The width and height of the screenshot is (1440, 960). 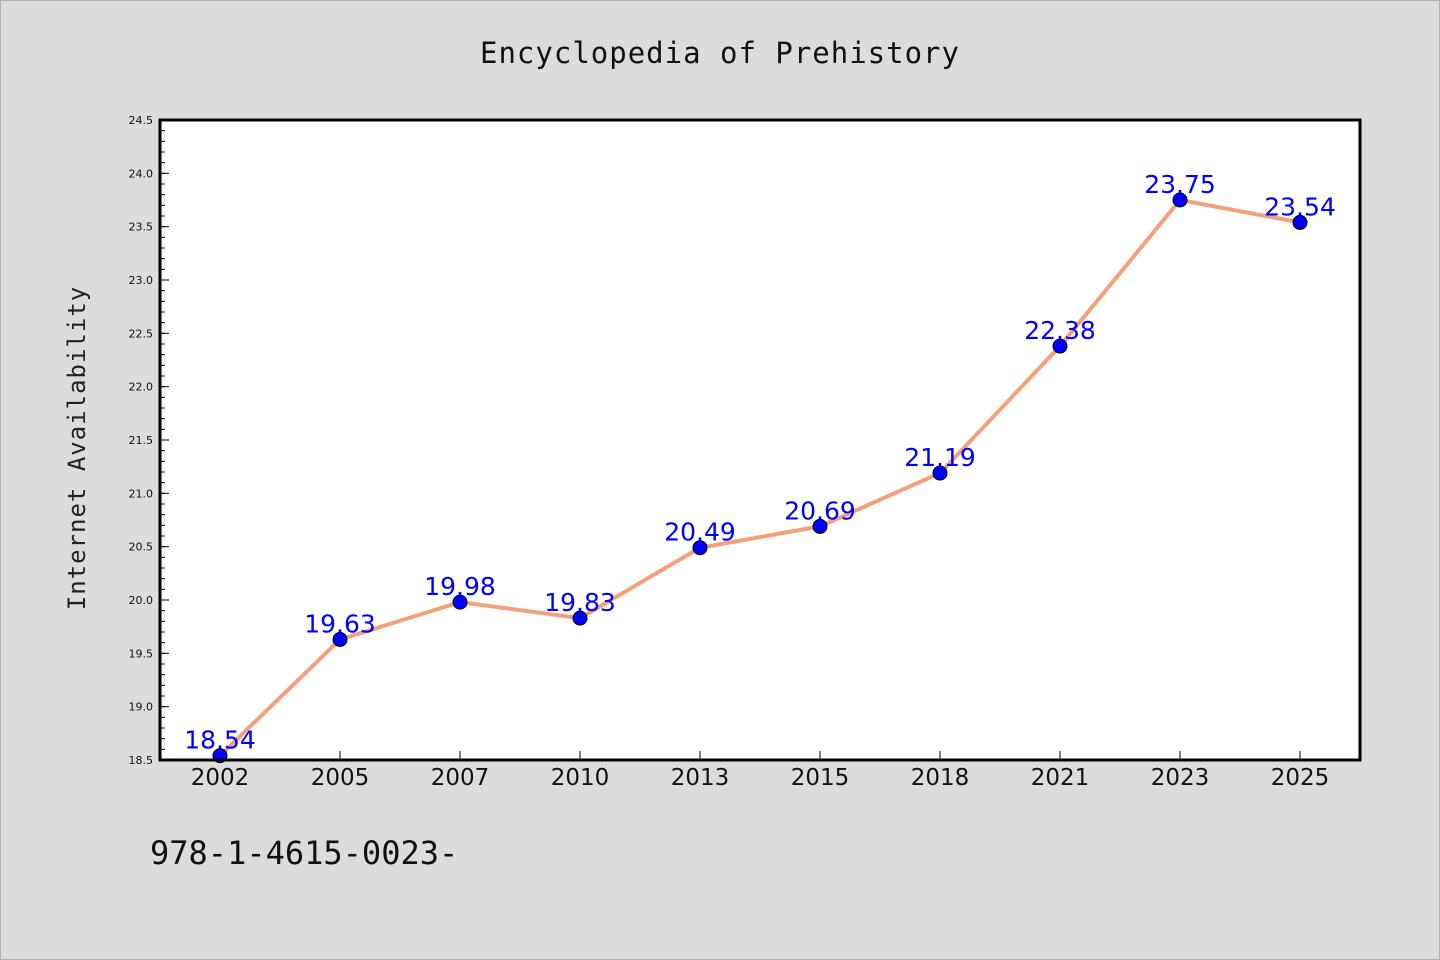 What do you see at coordinates (1300, 206) in the screenshot?
I see `data-label: 23.54` at bounding box center [1300, 206].